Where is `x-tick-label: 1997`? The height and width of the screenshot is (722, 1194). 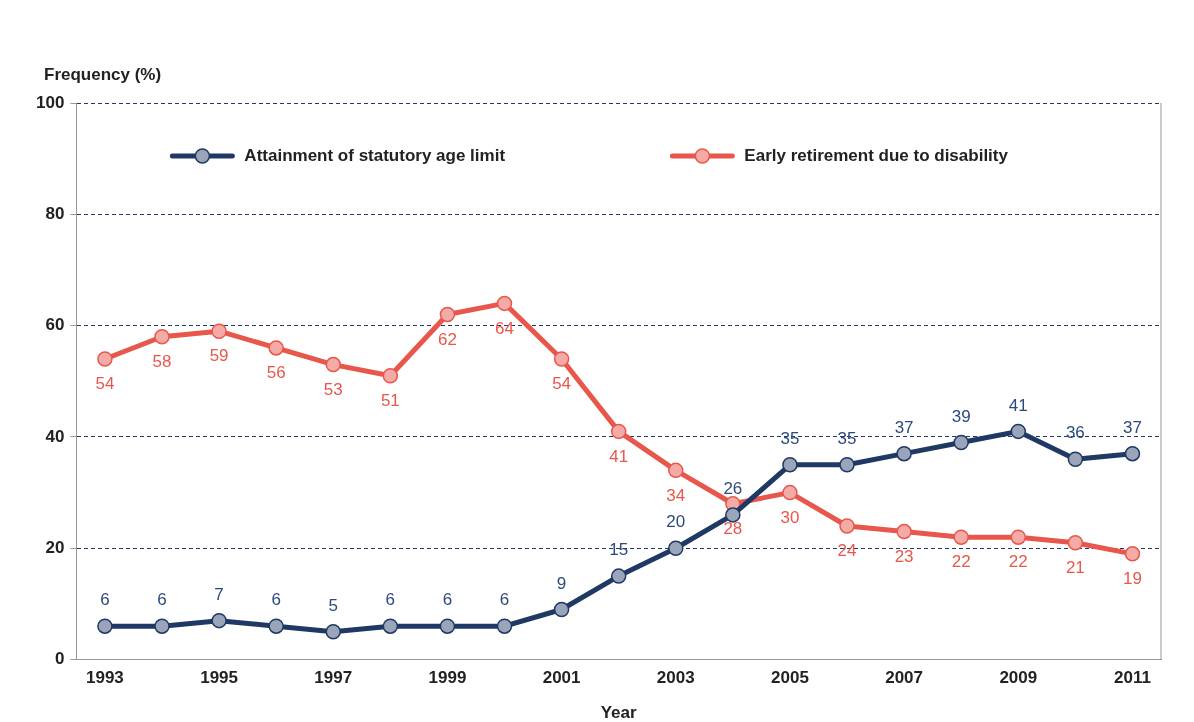
x-tick-label: 1997 is located at coordinates (333, 678).